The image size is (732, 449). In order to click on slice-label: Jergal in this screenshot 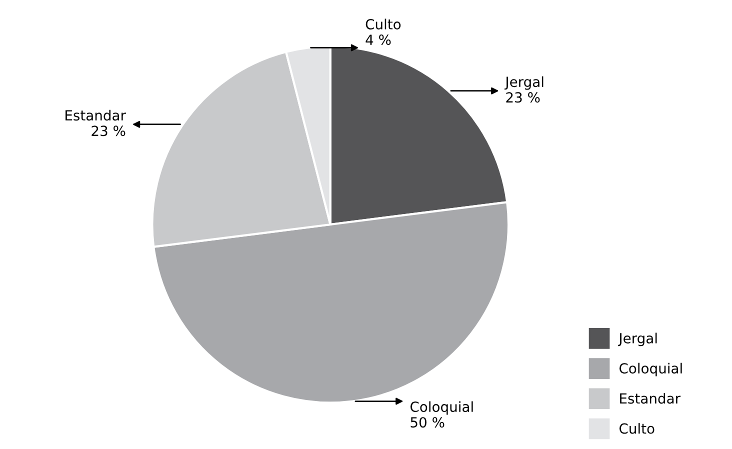, I will do `click(524, 83)`.